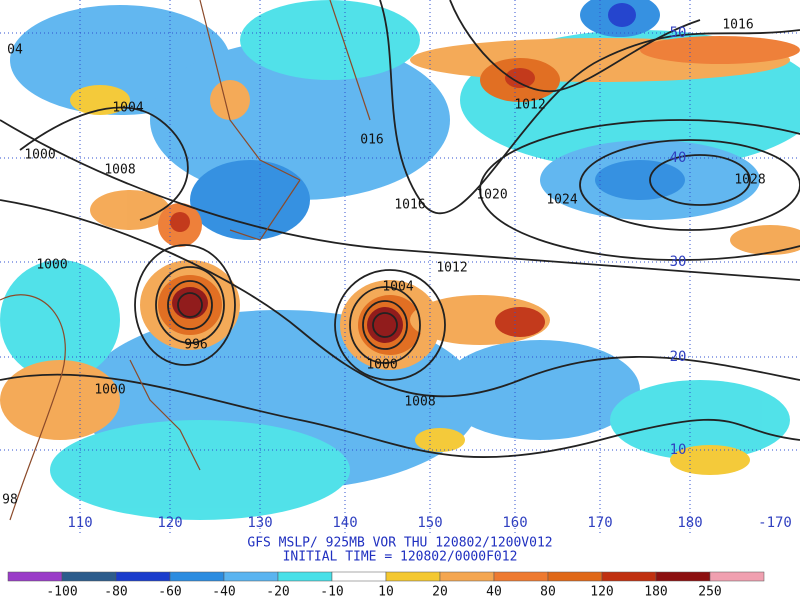 Image resolution: width=800 pixels, height=600 pixels. What do you see at coordinates (678, 450) in the screenshot?
I see `latitude-label: 10` at bounding box center [678, 450].